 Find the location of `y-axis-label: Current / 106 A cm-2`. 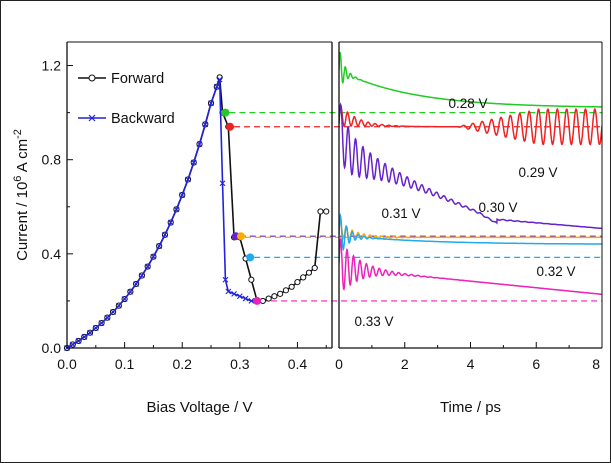

y-axis-label: Current / 106 A cm-2 is located at coordinates (21, 195).